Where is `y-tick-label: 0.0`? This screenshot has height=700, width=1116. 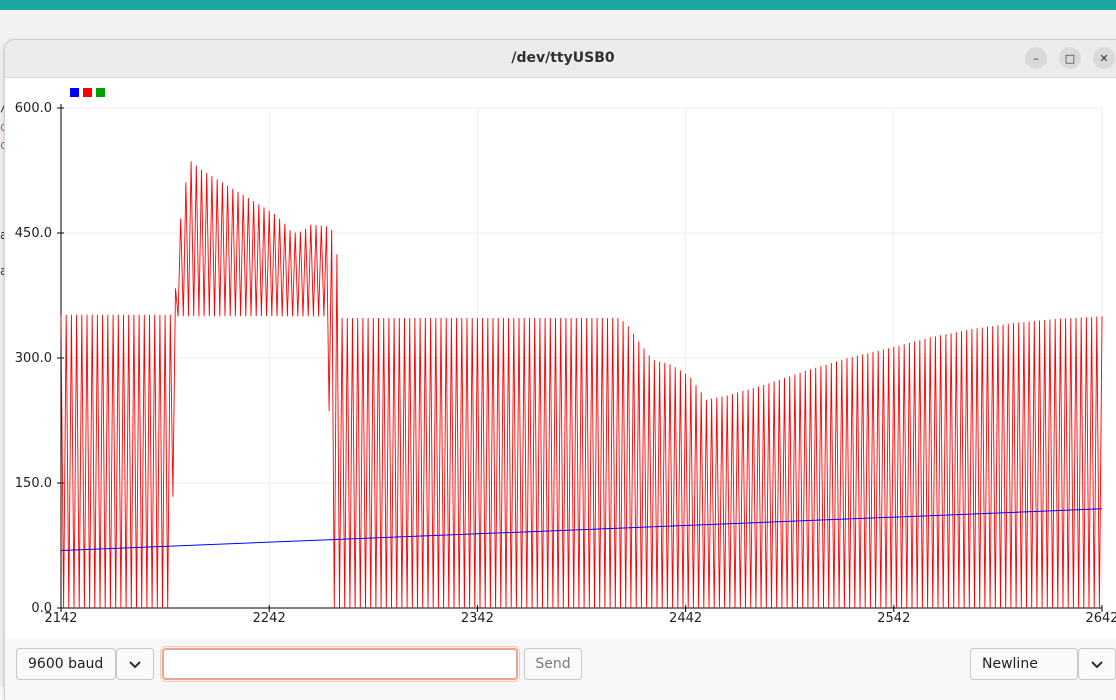 y-tick-label: 0.0 is located at coordinates (41, 608).